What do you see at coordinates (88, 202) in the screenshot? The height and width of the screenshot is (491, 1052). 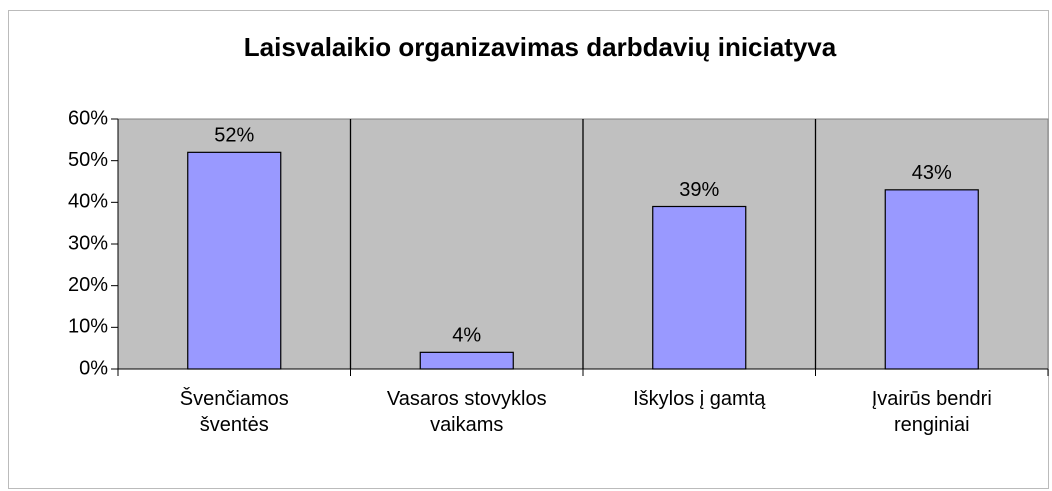 I see `y-tick-label: 40%` at bounding box center [88, 202].